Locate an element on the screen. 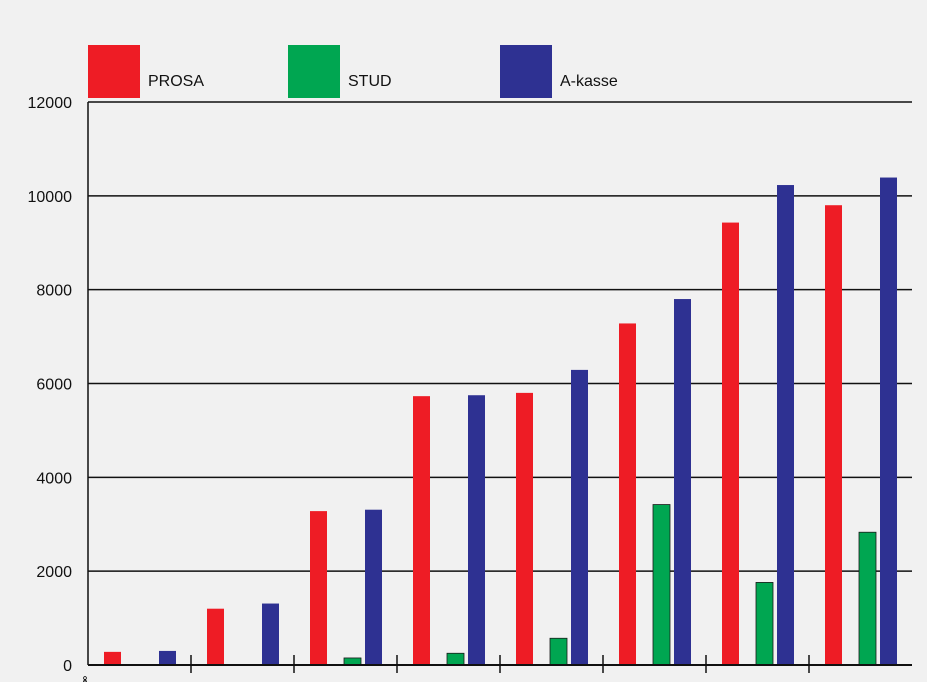  bar-stud-1985 is located at coordinates (352, 661).